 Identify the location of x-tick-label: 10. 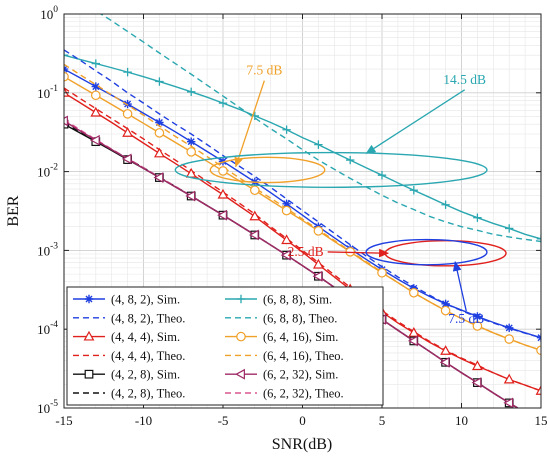
(461, 420).